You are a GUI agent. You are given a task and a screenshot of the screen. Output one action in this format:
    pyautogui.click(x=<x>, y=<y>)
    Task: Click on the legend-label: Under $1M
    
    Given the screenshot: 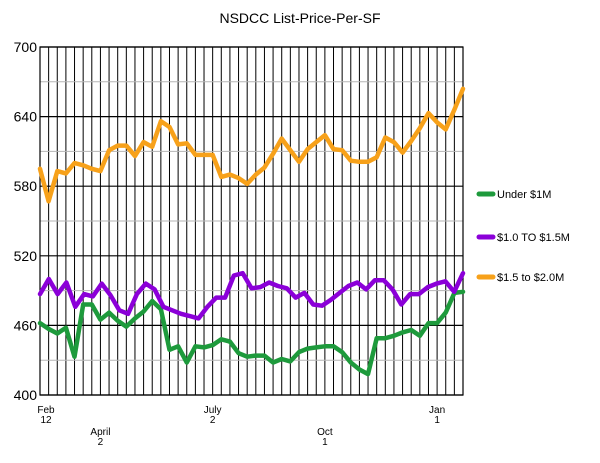 What is the action you would take?
    pyautogui.click(x=524, y=195)
    